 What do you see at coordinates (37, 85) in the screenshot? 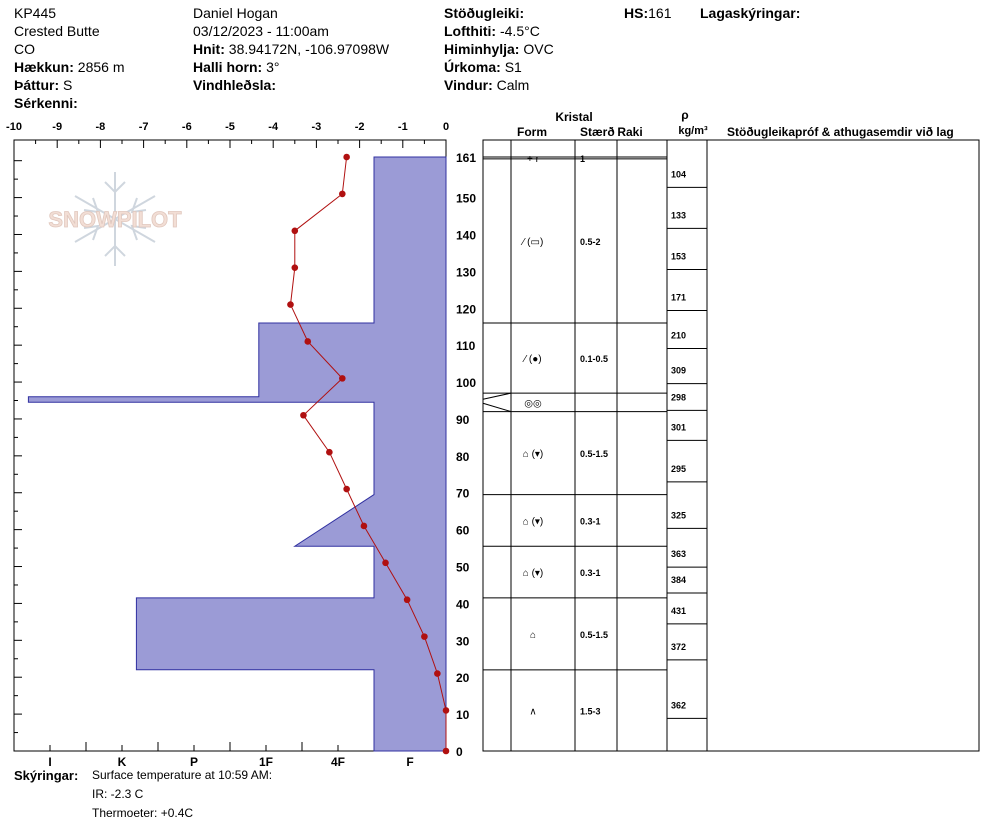
I see `aspect-label: Þáttur:` at bounding box center [37, 85].